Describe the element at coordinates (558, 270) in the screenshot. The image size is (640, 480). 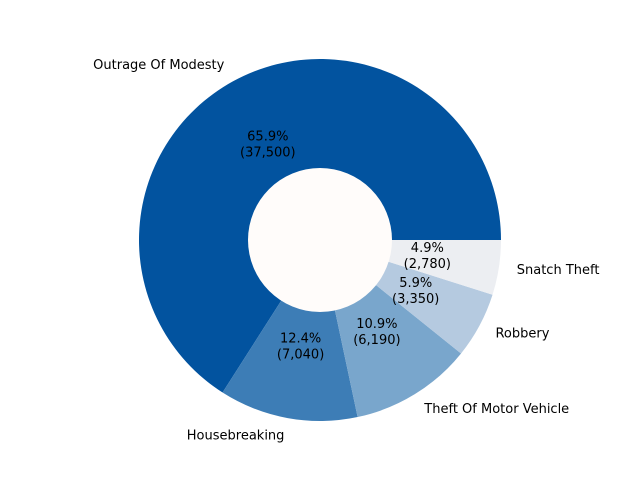
I see `slice-label: Snatch Theft` at that location.